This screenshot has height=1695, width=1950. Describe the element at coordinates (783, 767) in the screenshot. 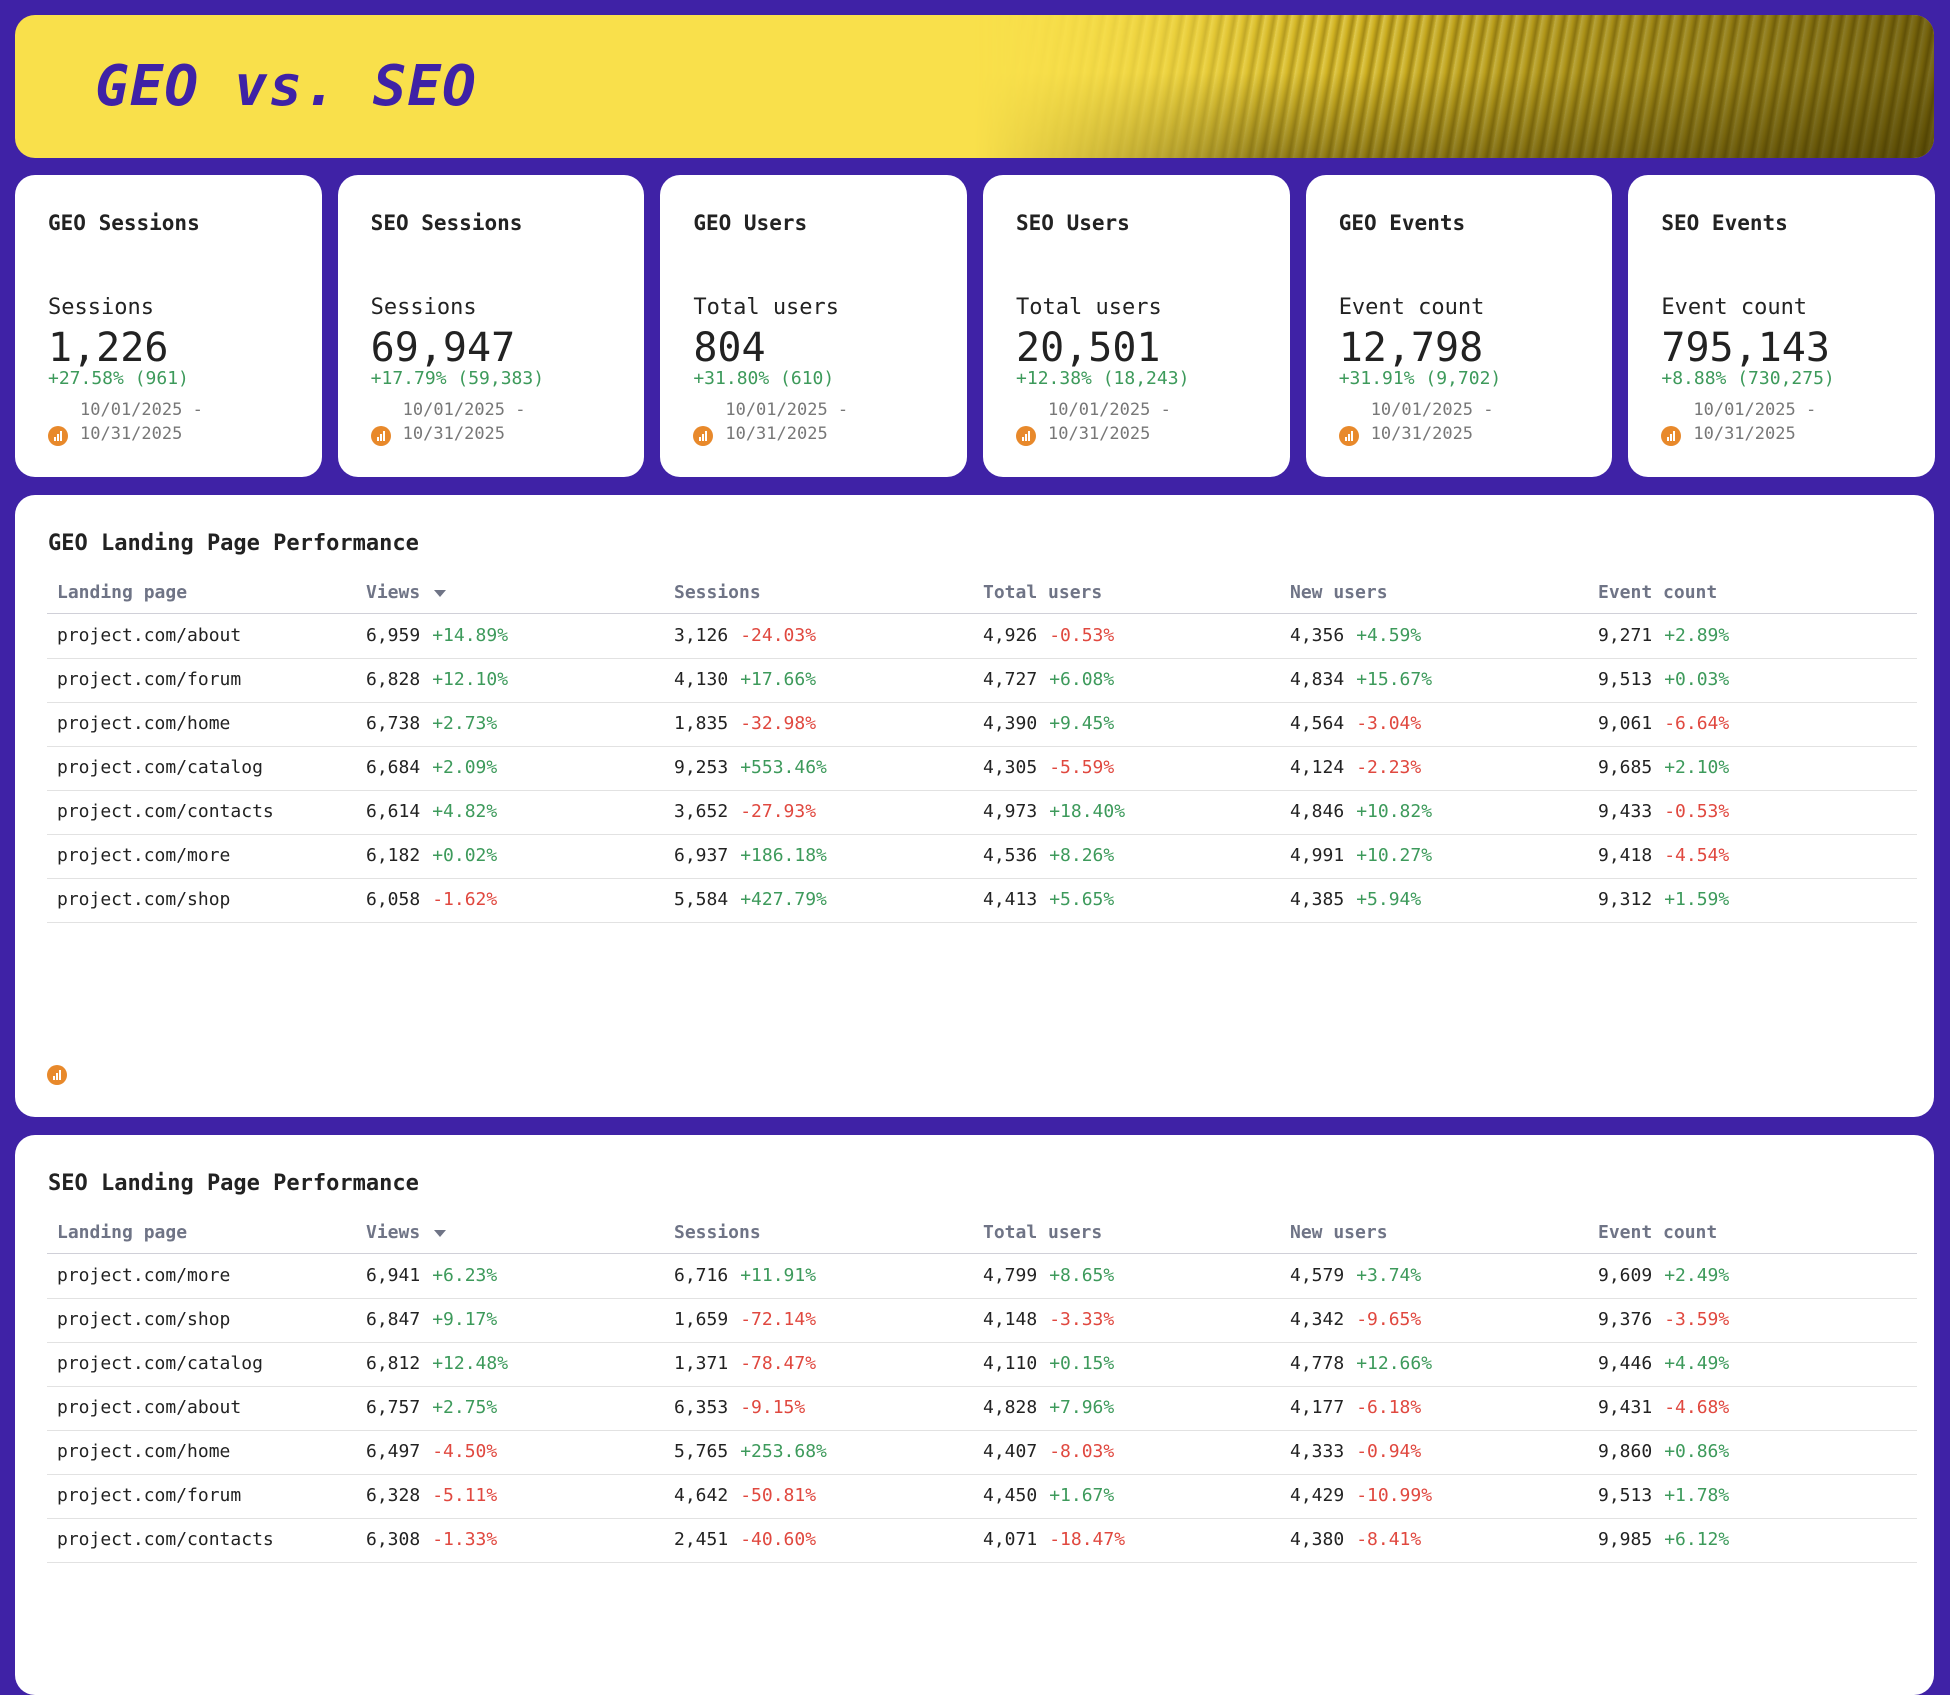

I see `metric-change: +553.46%` at that location.